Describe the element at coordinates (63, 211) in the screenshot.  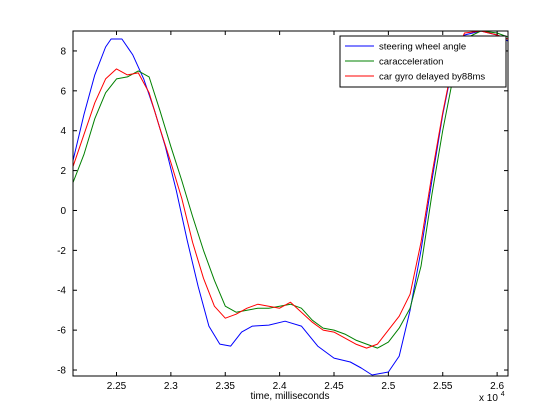
I see `y-tick-label: 0` at that location.